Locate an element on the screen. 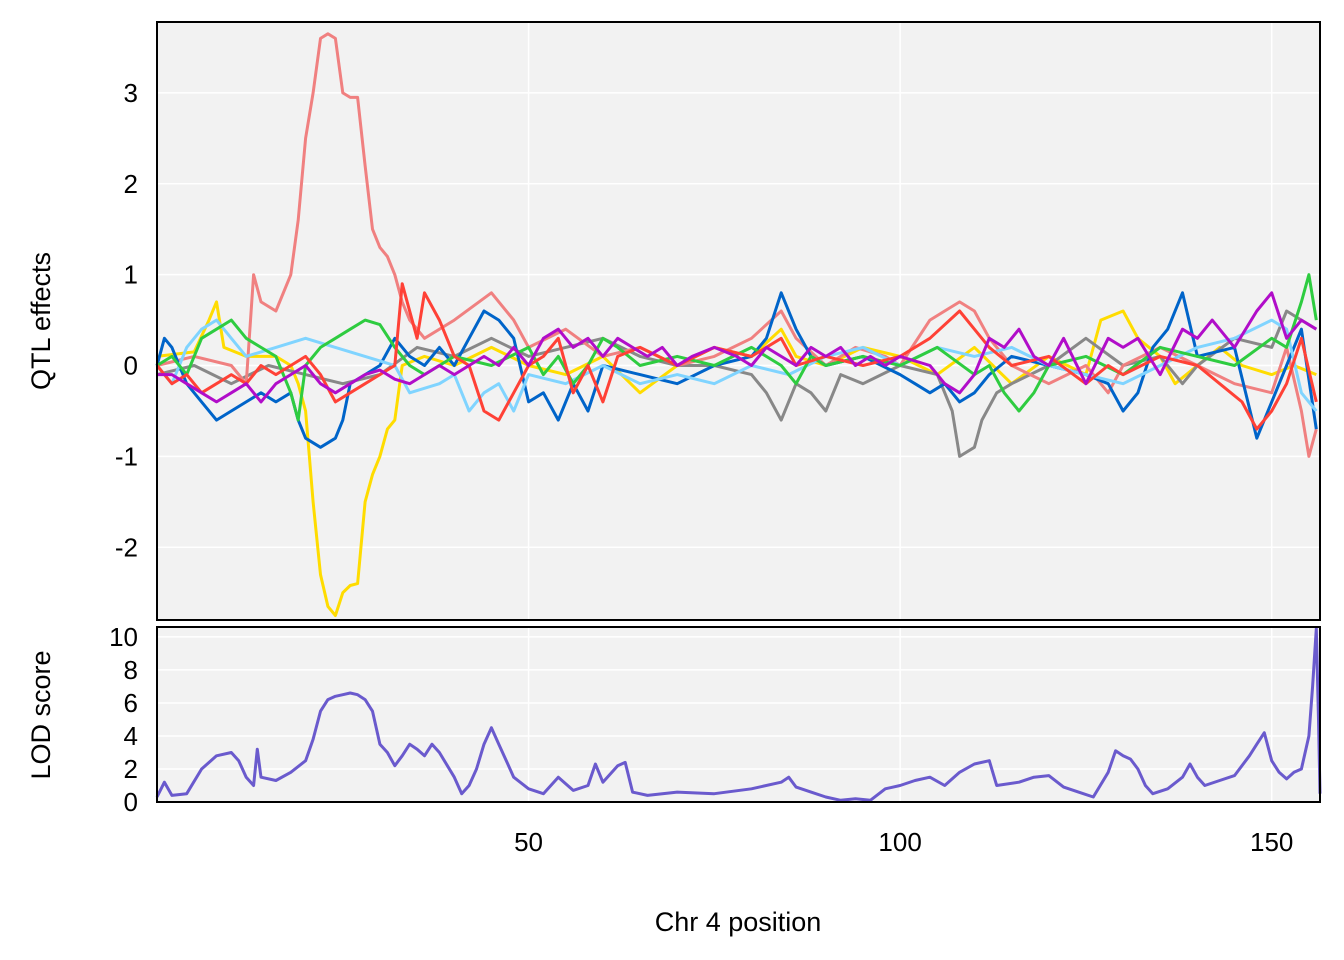 The width and height of the screenshot is (1344, 960). lod-y-tick-label: 2 is located at coordinates (131, 769).